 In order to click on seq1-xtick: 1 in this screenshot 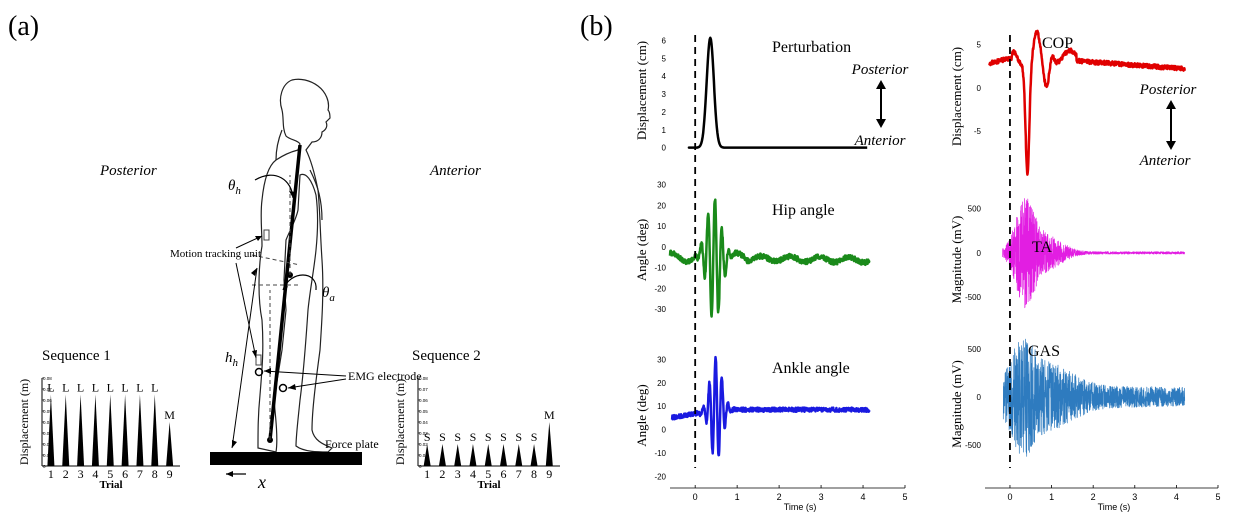, I will do `click(51, 474)`.